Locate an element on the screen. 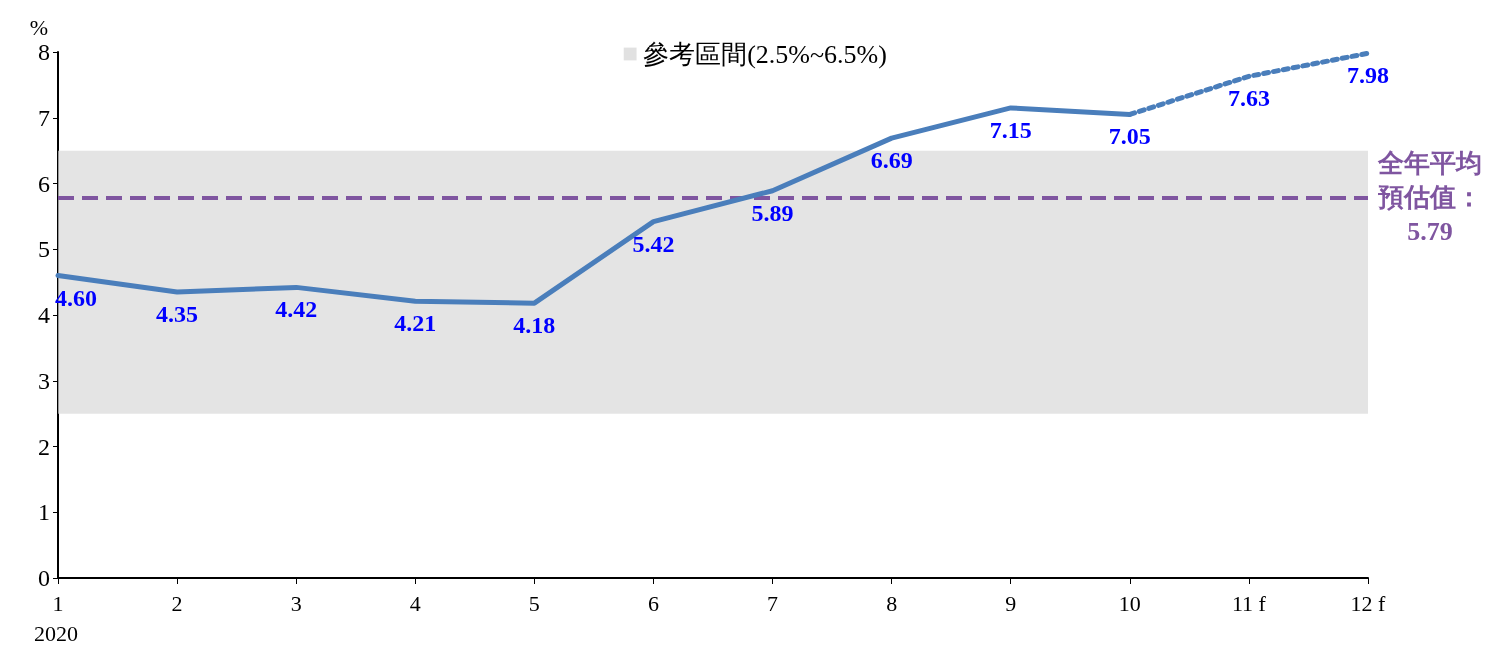 This screenshot has width=1508, height=651. x-tick-label: 12 f is located at coordinates (1368, 603).